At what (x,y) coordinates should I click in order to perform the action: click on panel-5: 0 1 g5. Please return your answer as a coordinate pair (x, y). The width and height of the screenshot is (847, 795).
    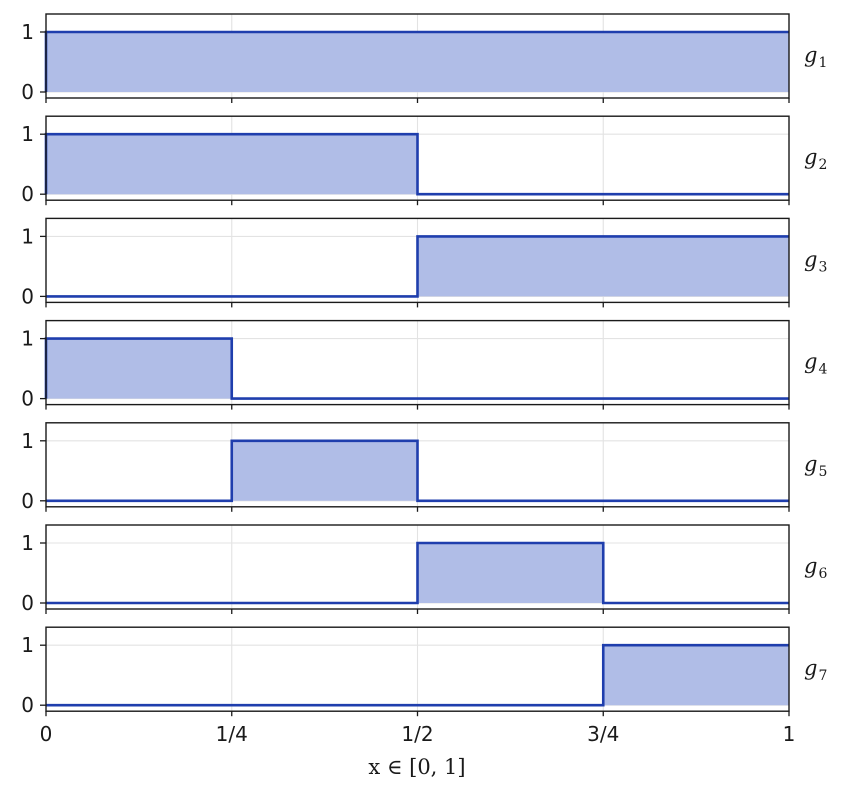
    Looking at the image, I should click on (424, 467).